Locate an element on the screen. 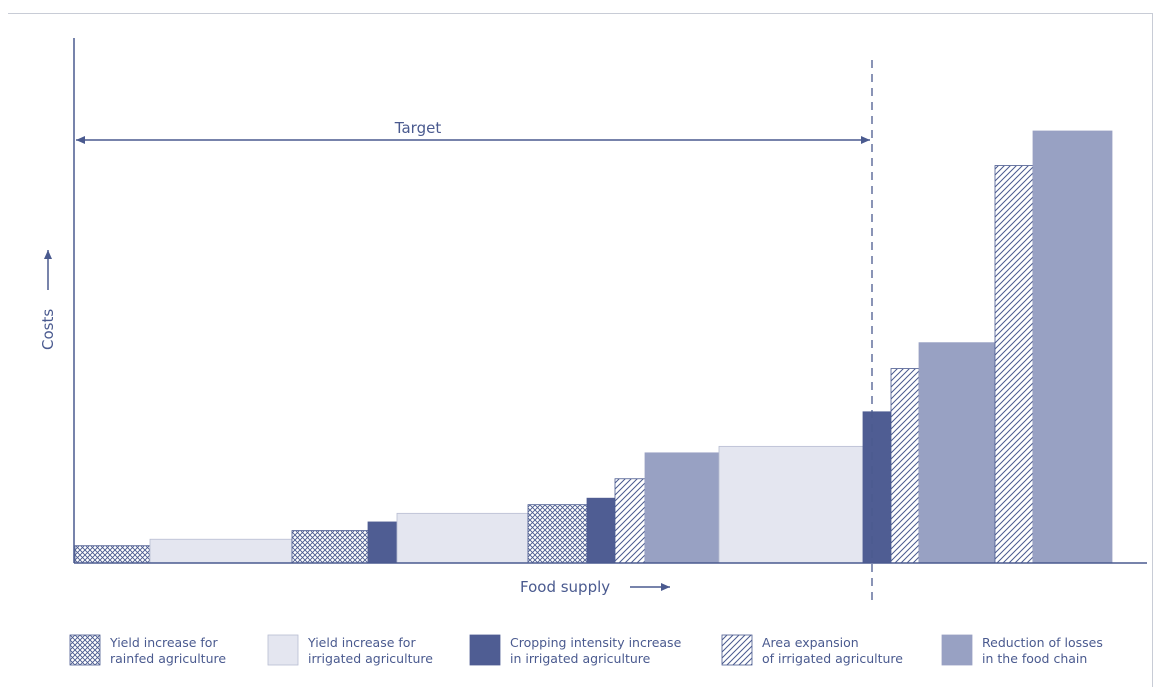 The image size is (1163, 689). legend-label-cropping-line1: Cropping intensity increase is located at coordinates (596, 642).